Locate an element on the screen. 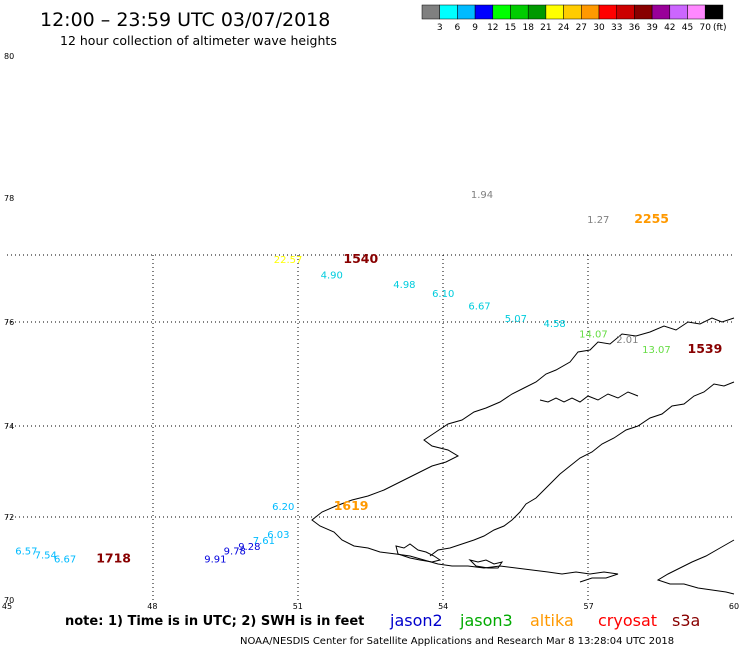  wave-height-value: 9.28 is located at coordinates (249, 547).